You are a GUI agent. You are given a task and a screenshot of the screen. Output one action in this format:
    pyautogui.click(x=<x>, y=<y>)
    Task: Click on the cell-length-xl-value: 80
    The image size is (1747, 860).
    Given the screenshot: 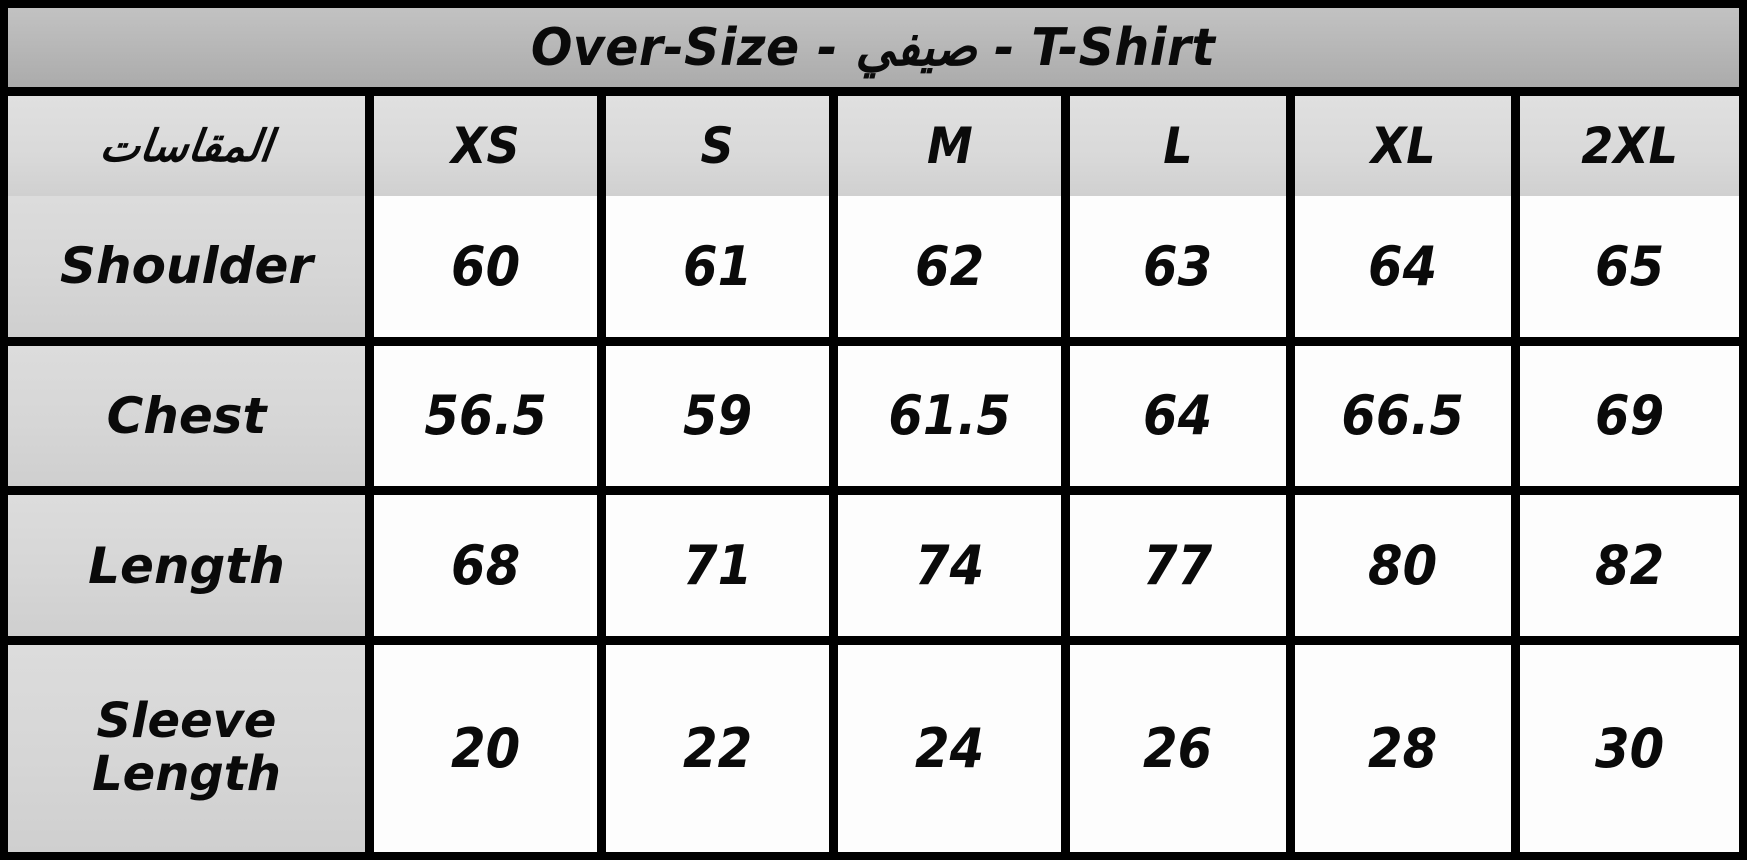 What is the action you would take?
    pyautogui.click(x=1403, y=566)
    